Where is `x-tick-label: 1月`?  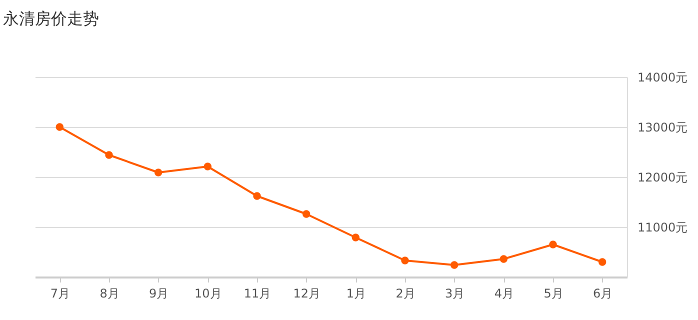
x-tick-label: 1月 is located at coordinates (356, 293).